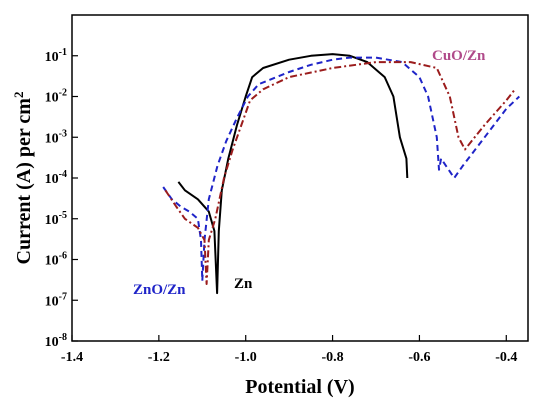  What do you see at coordinates (61, 198) in the screenshot?
I see `y-axis: 10-110-210-310-410-510-610-710-8` at bounding box center [61, 198].